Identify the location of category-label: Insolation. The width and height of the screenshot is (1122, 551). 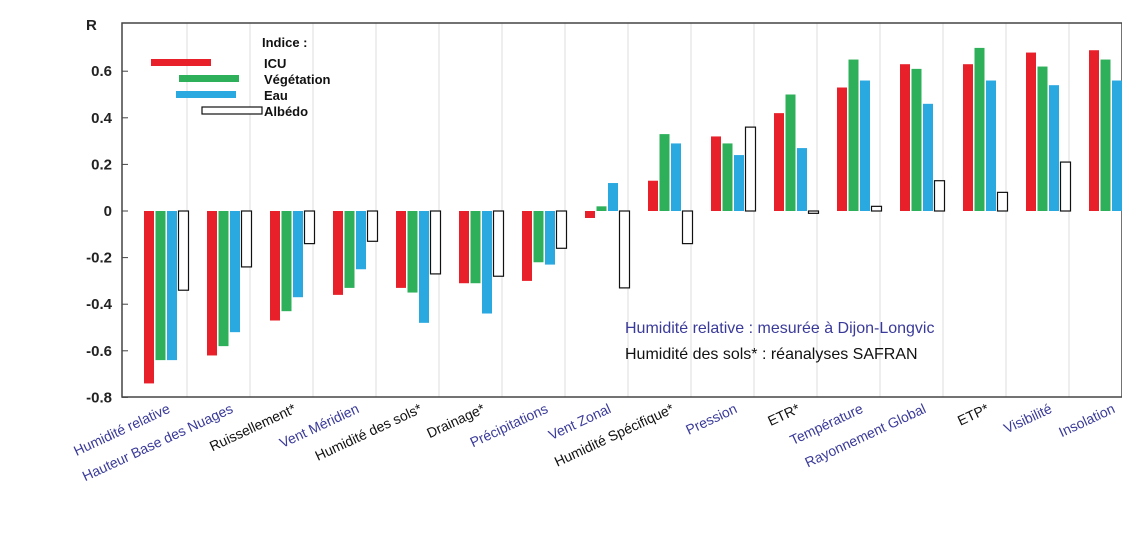
(1086, 420).